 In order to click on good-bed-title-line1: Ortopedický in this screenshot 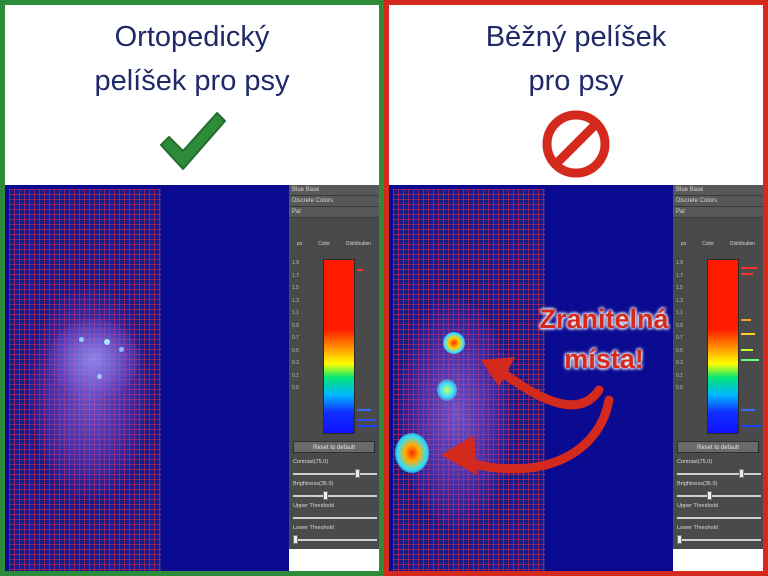, I will do `click(192, 37)`.